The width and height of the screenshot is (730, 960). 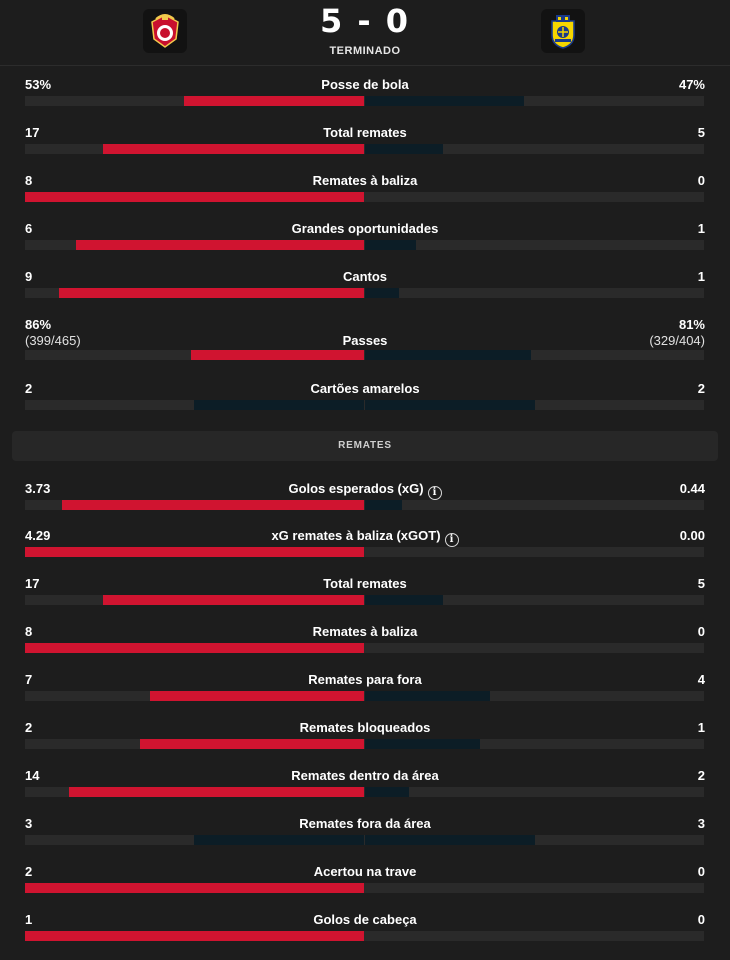 What do you see at coordinates (29, 679) in the screenshot?
I see `home-stat-value: 7` at bounding box center [29, 679].